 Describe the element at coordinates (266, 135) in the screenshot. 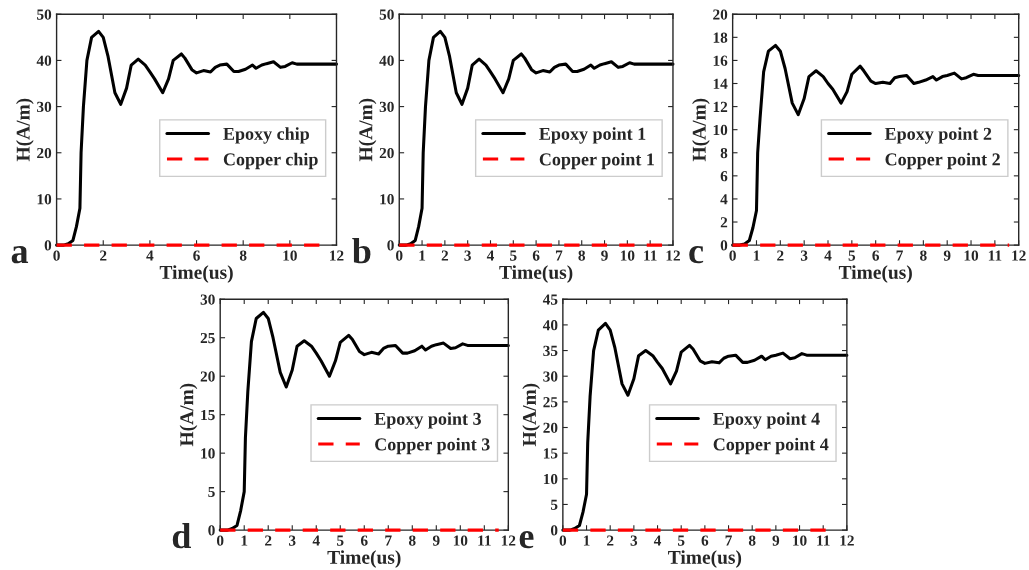

I see `legend-label: Epoxy chip` at that location.